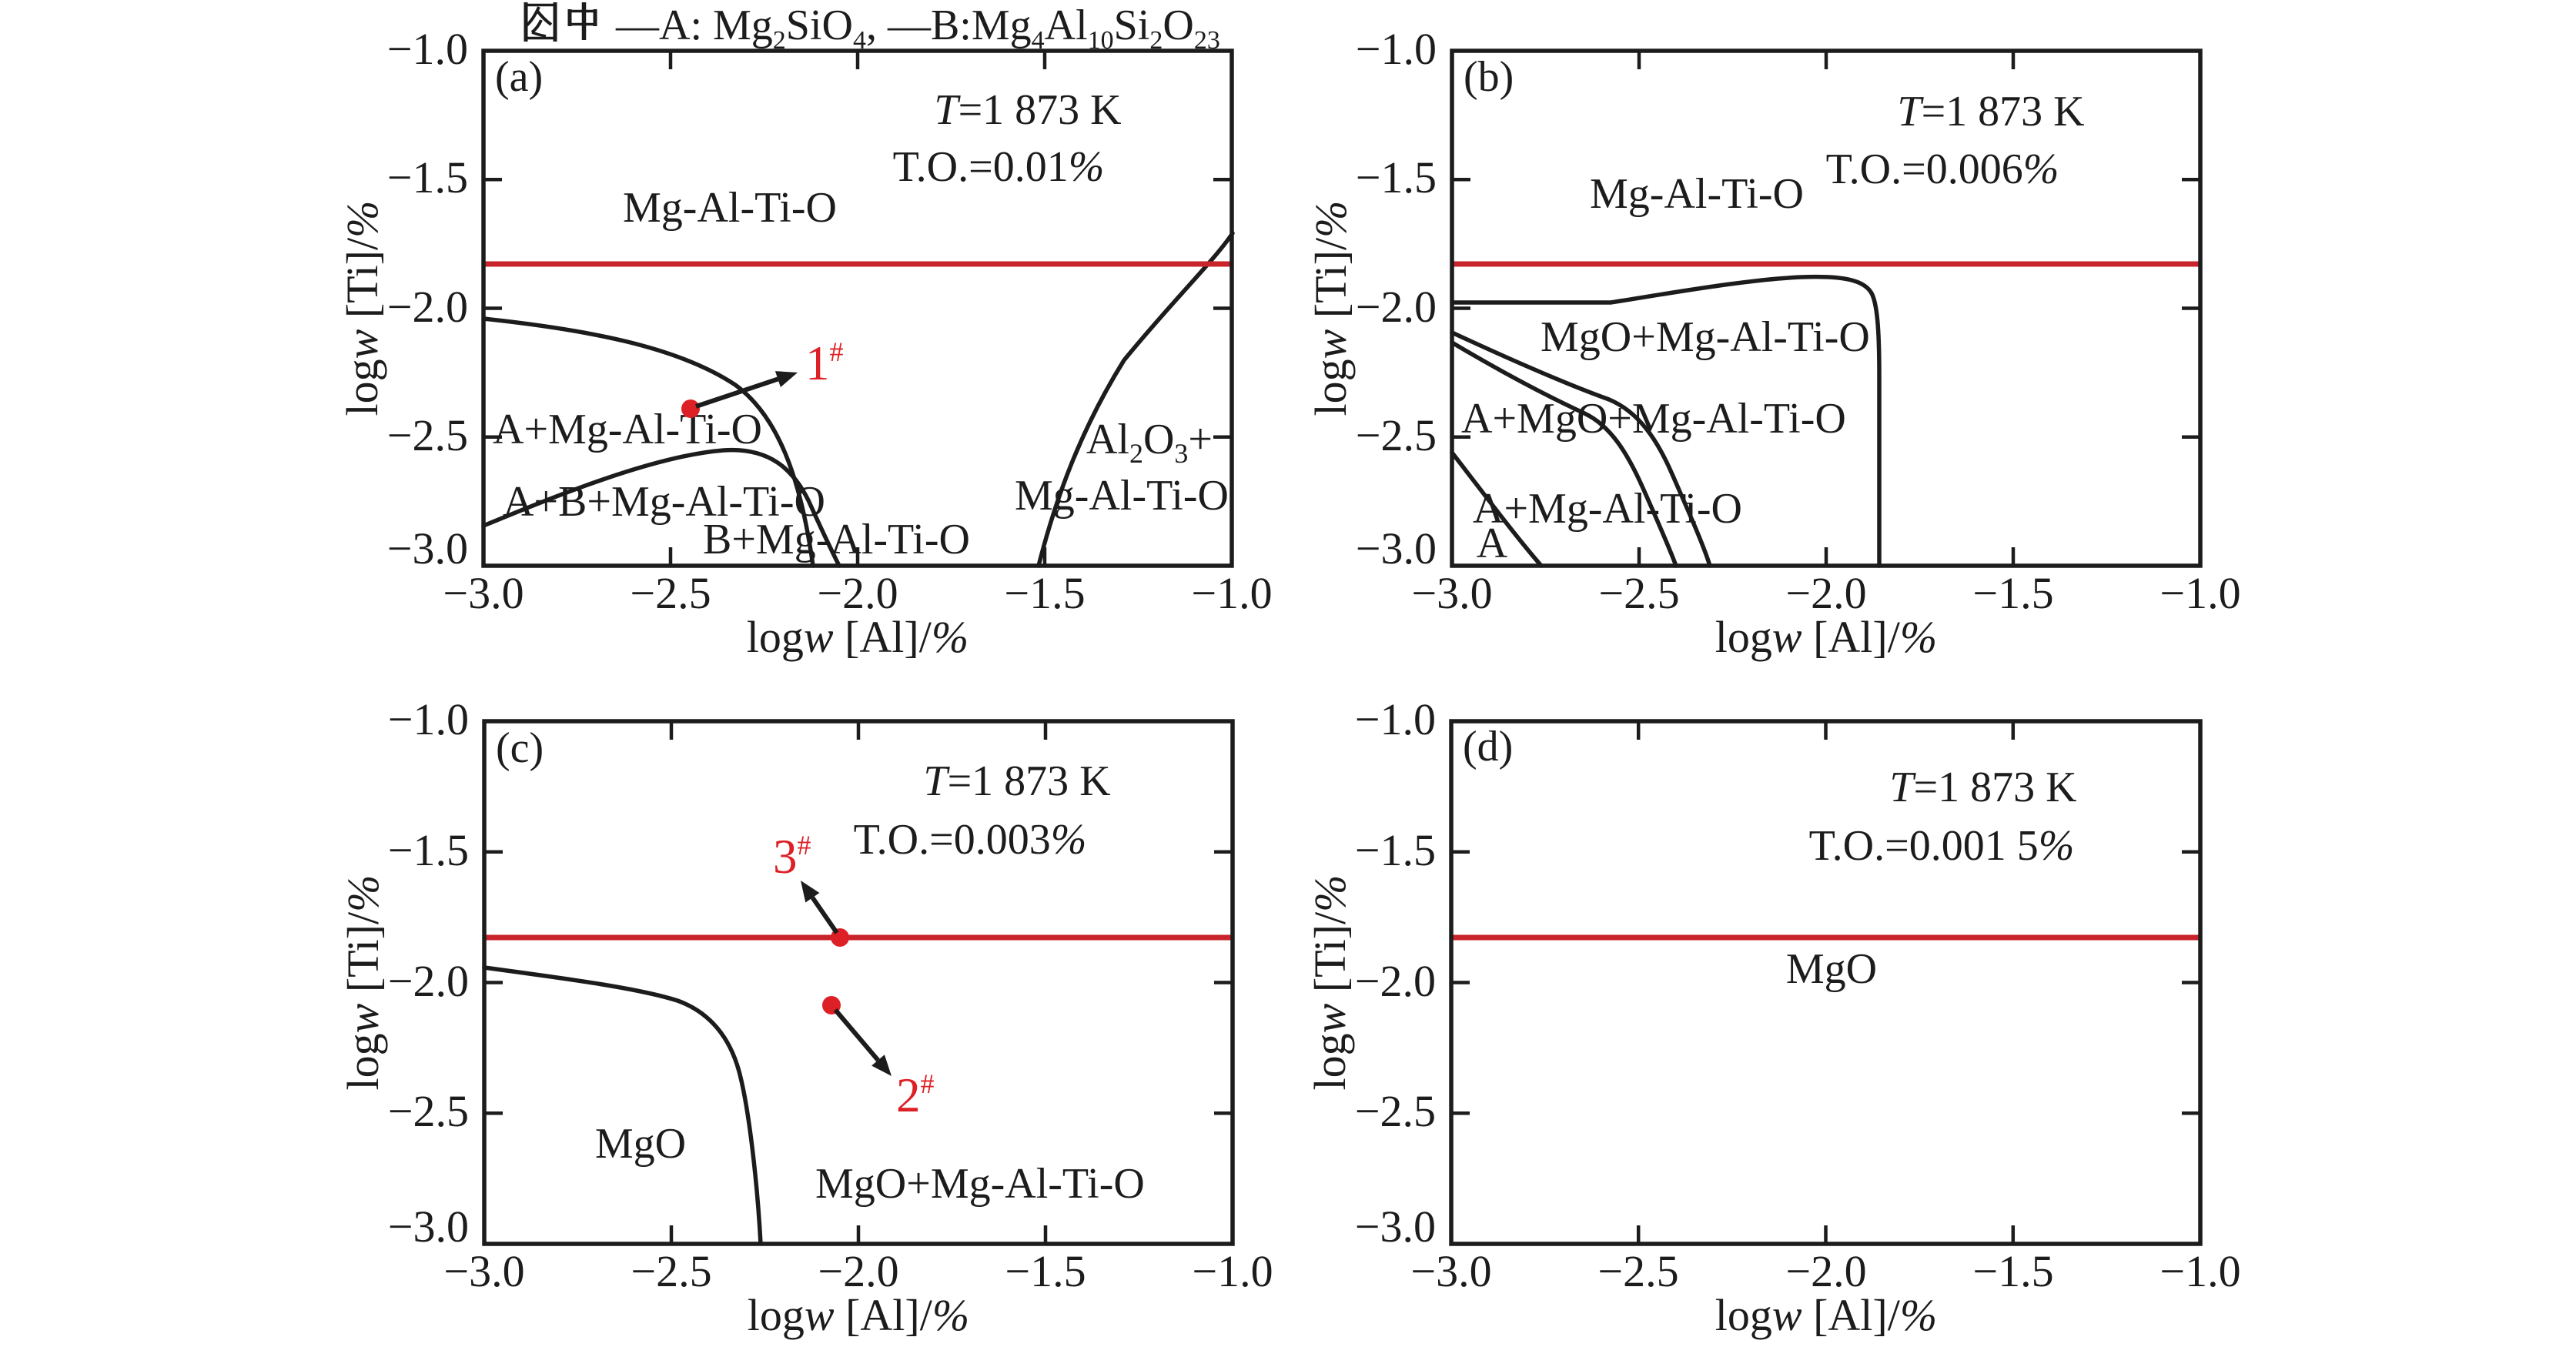 This screenshot has height=1347, width=2576. Describe the element at coordinates (1942, 846) in the screenshot. I see `svg-text: T.O.=0.001 5%` at that location.